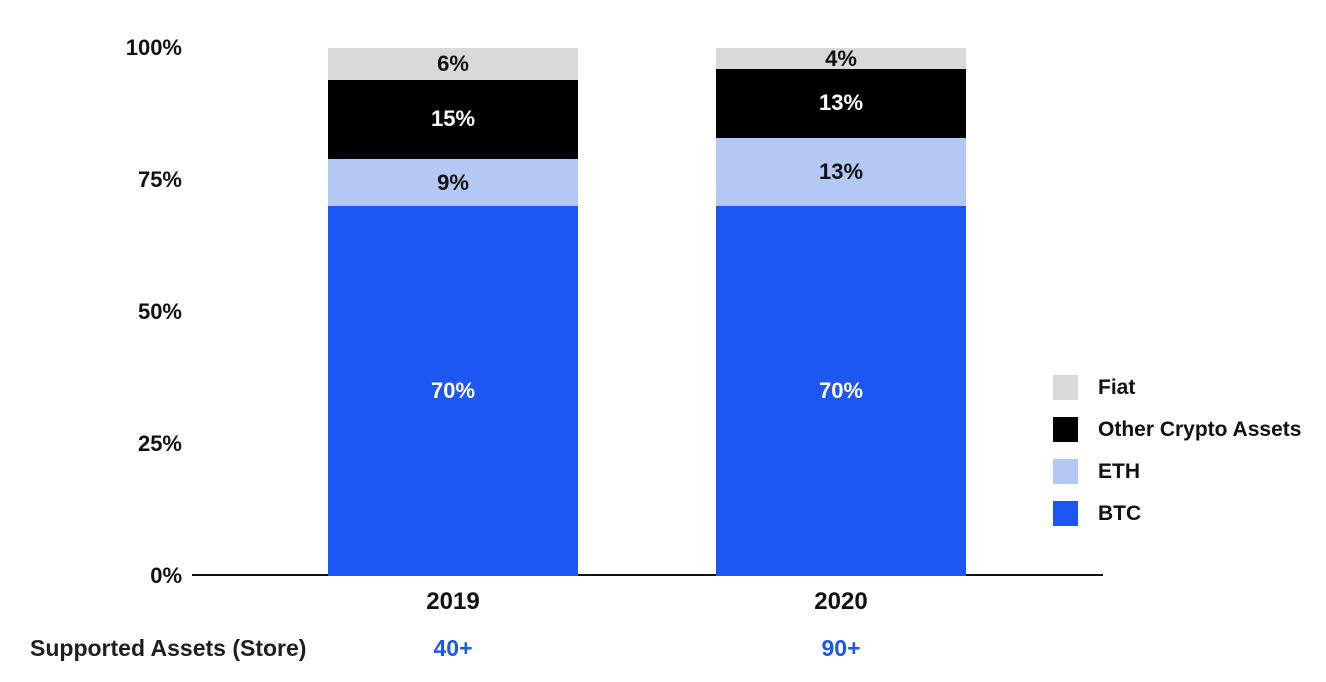  Describe the element at coordinates (841, 601) in the screenshot. I see `x-tick-label-2020: 2020` at that location.